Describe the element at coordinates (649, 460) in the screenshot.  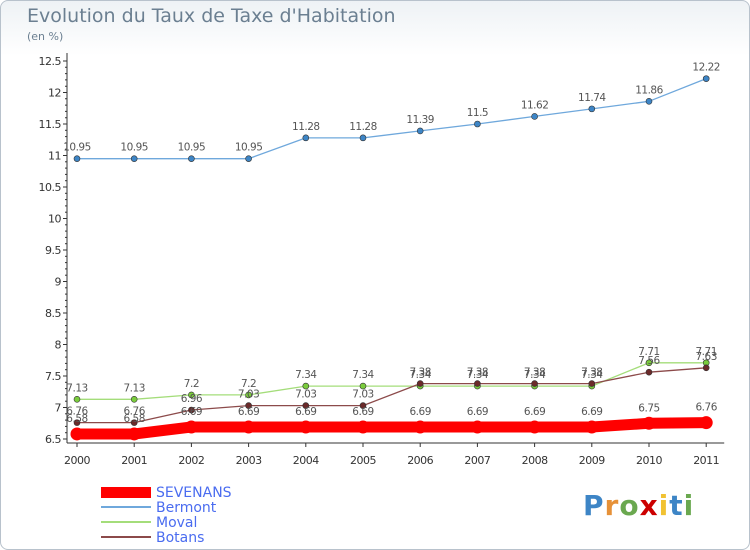
I see `x-tick-label: 2010` at that location.